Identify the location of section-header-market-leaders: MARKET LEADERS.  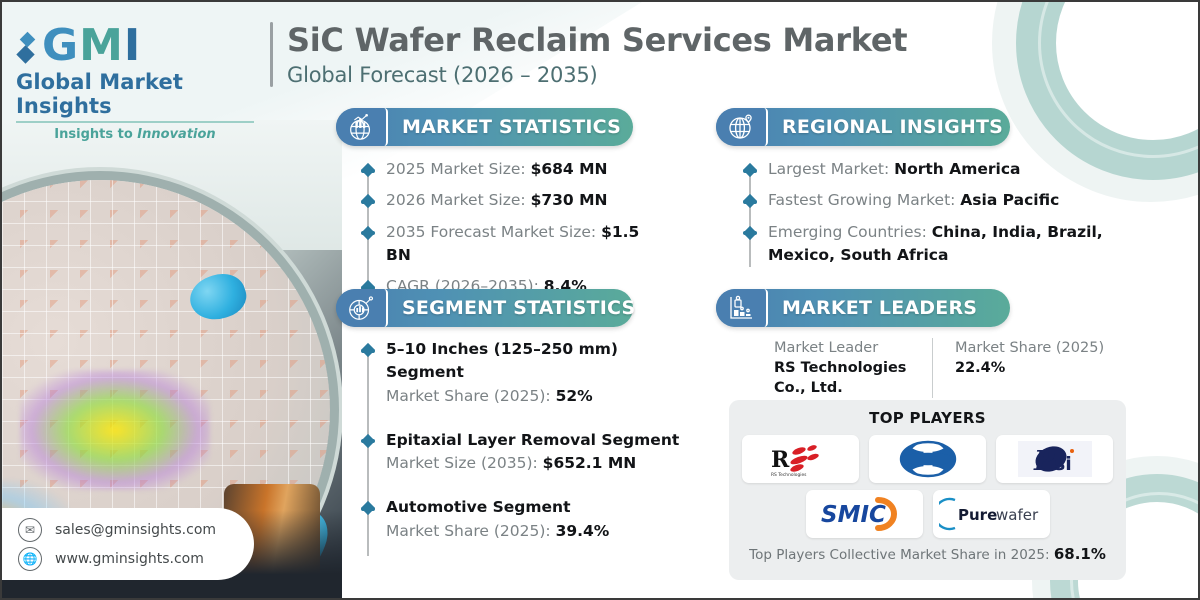
(863, 308).